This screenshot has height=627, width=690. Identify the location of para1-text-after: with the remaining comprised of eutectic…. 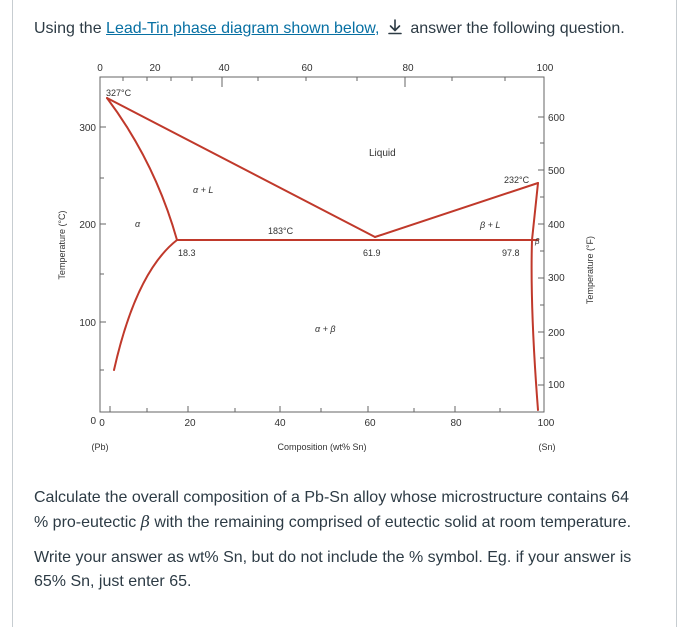
(390, 522).